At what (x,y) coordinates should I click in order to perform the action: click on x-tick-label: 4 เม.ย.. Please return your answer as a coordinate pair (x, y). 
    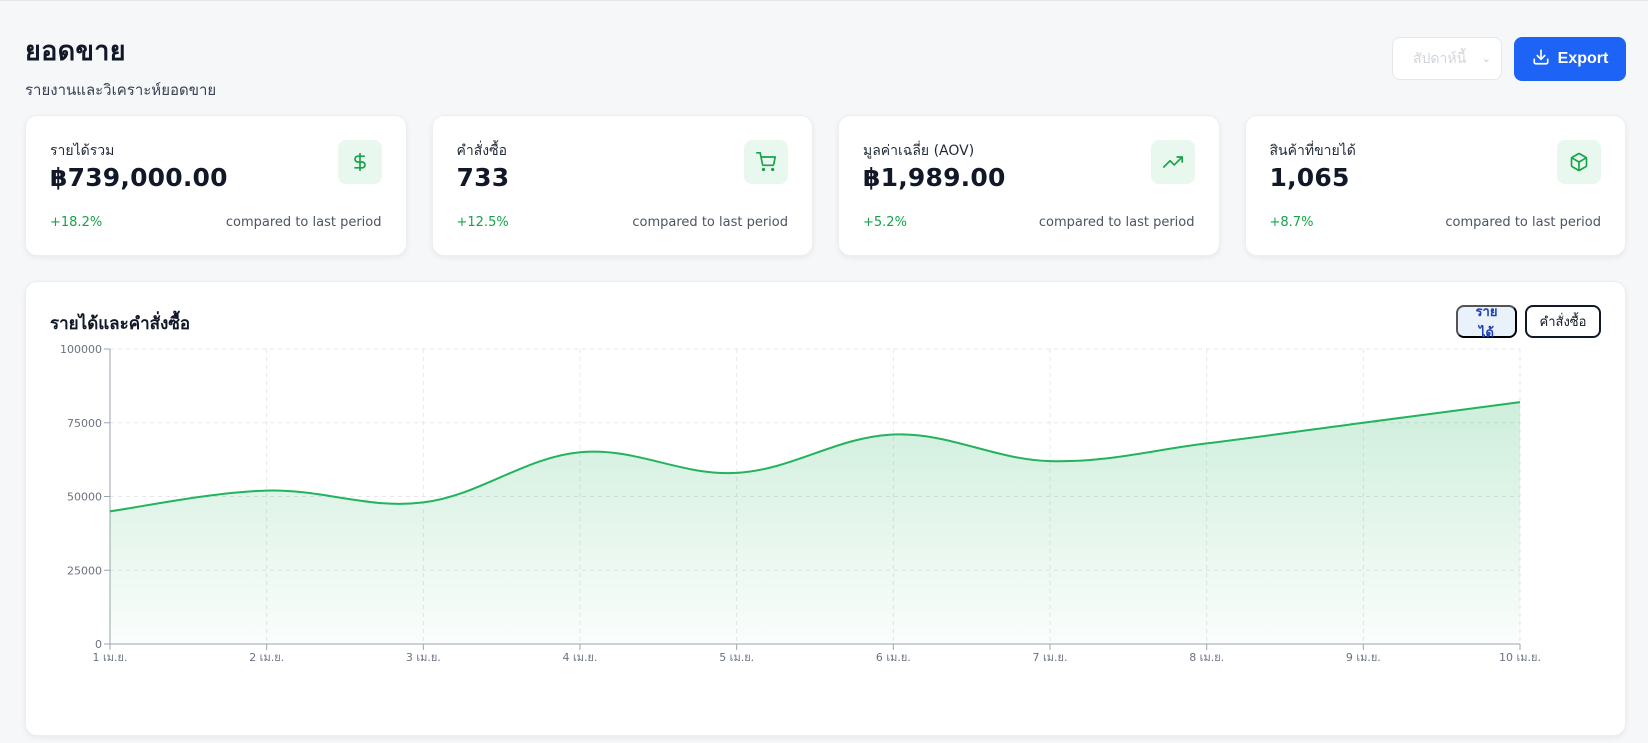
    Looking at the image, I should click on (580, 657).